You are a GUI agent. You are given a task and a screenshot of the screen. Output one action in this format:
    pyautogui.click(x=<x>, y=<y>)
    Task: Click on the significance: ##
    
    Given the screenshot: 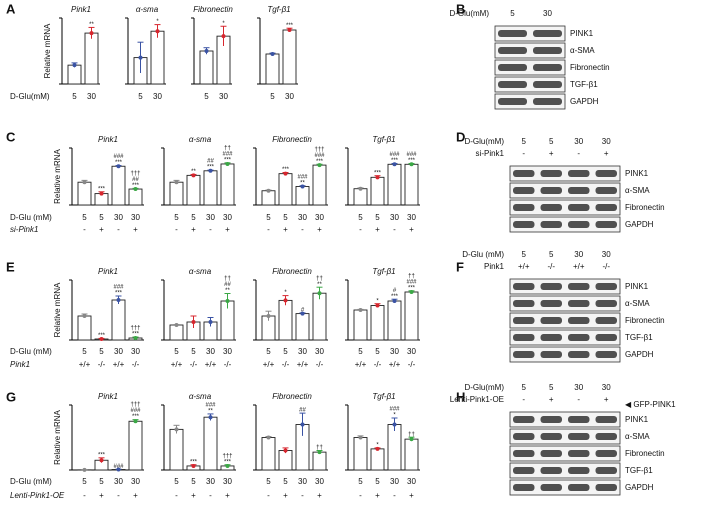 What is the action you would take?
    pyautogui.click(x=227, y=285)
    